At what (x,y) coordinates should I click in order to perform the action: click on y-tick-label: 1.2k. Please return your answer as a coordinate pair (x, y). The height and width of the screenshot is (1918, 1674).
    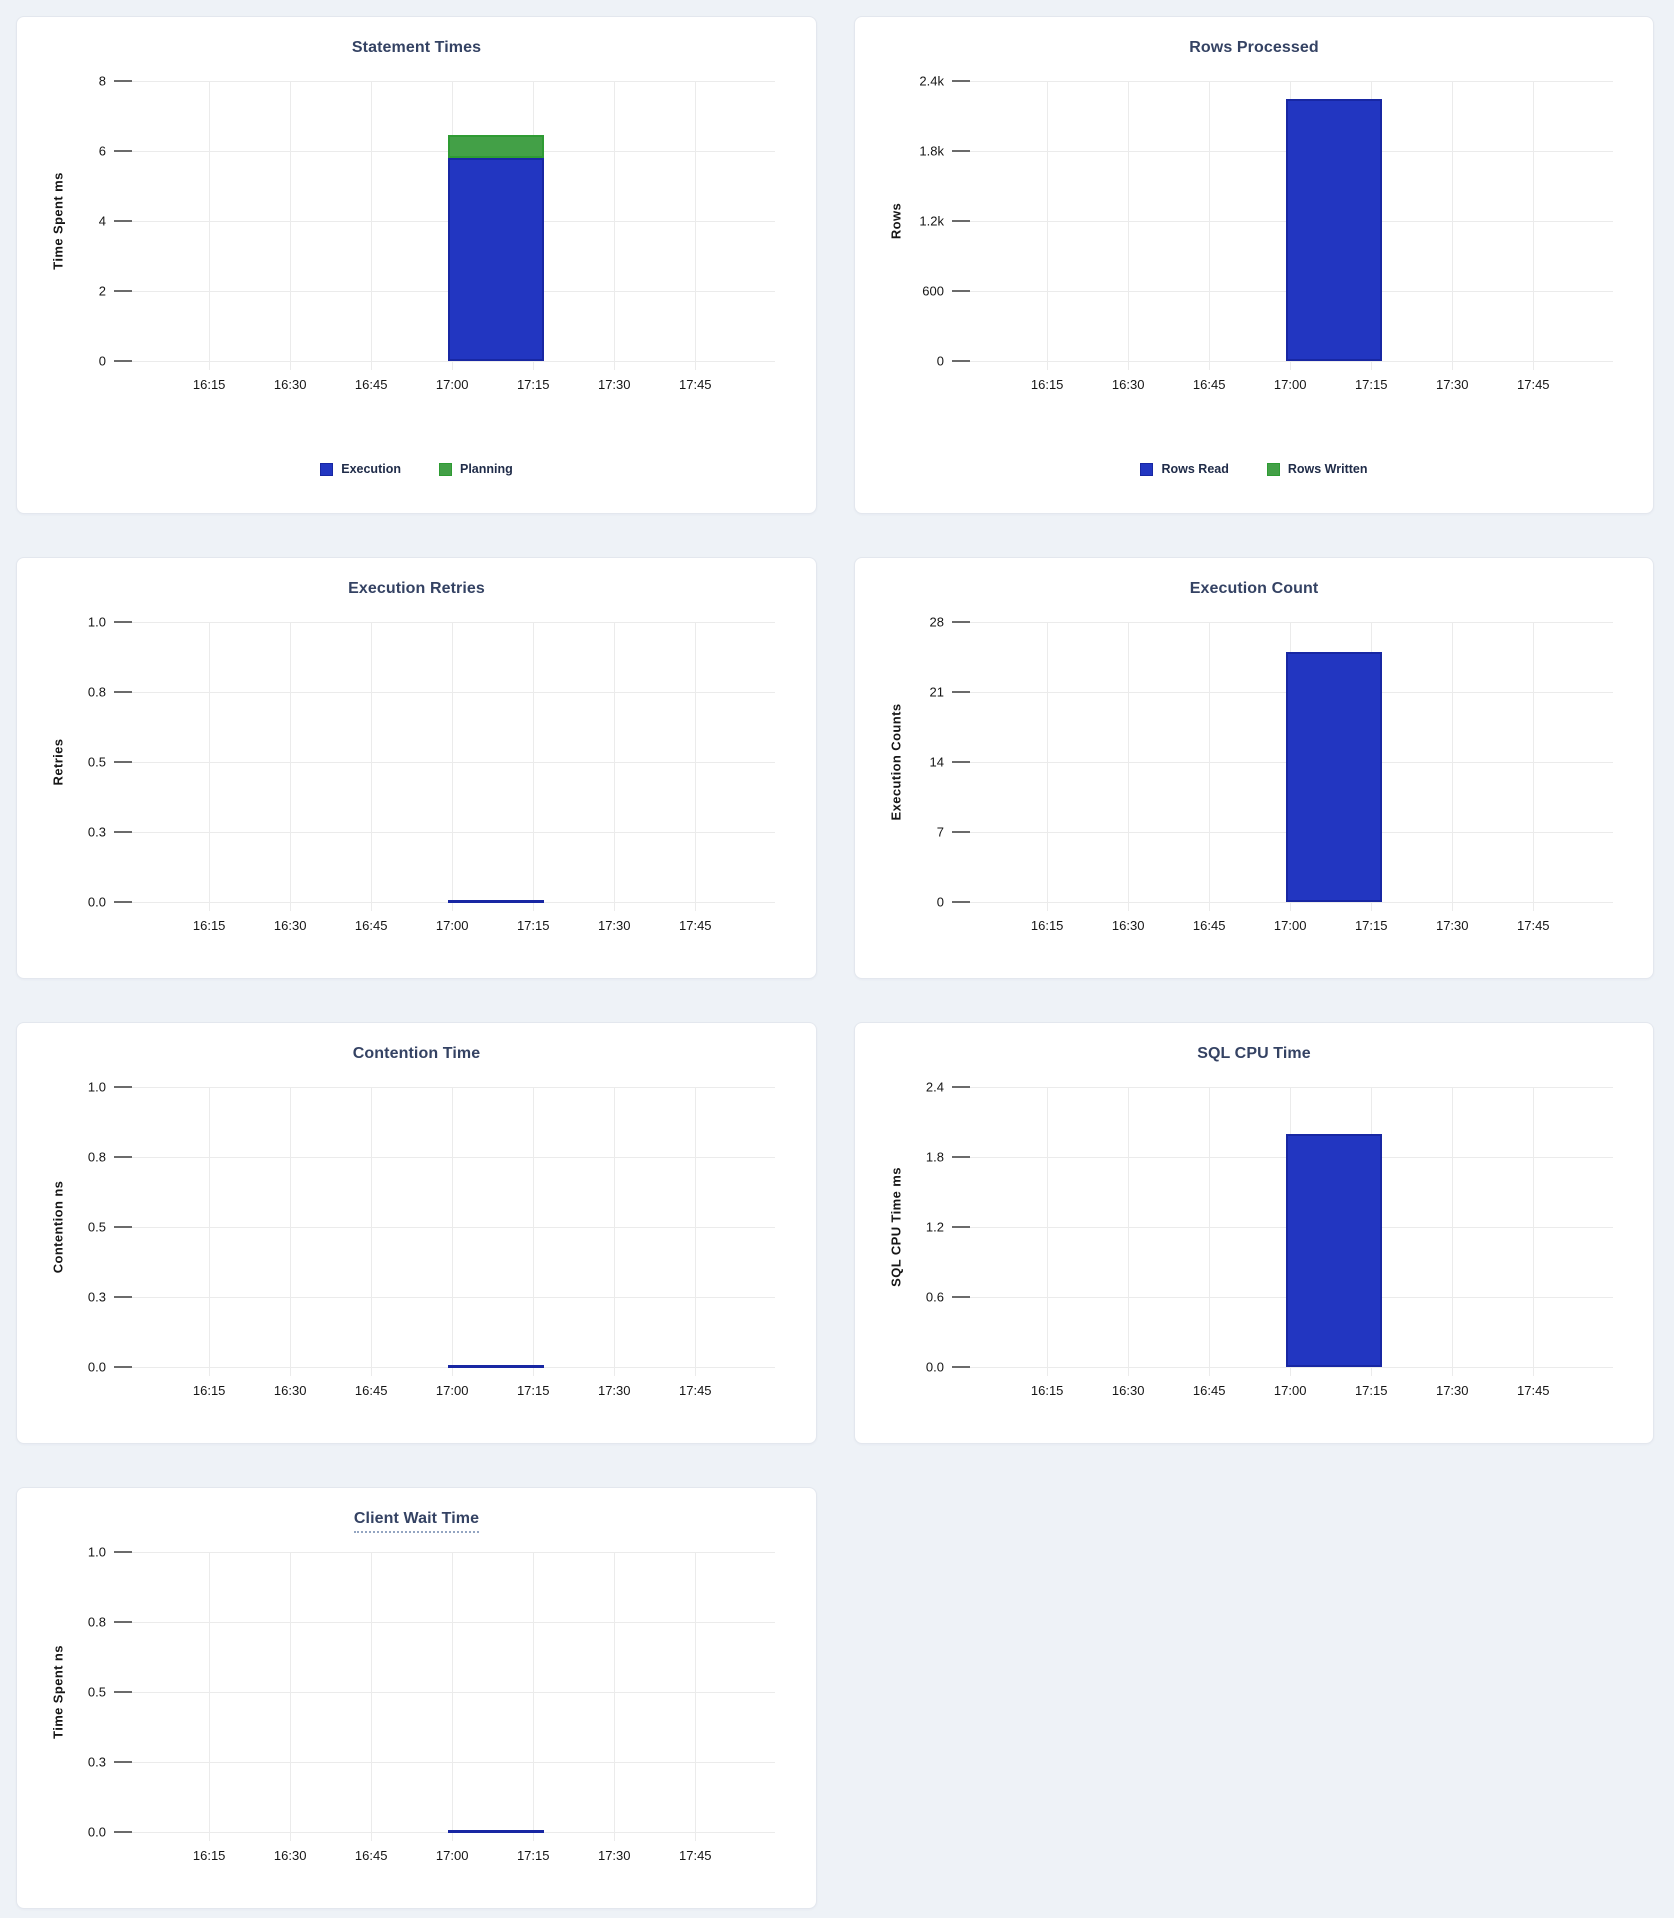
    Looking at the image, I should click on (931, 221).